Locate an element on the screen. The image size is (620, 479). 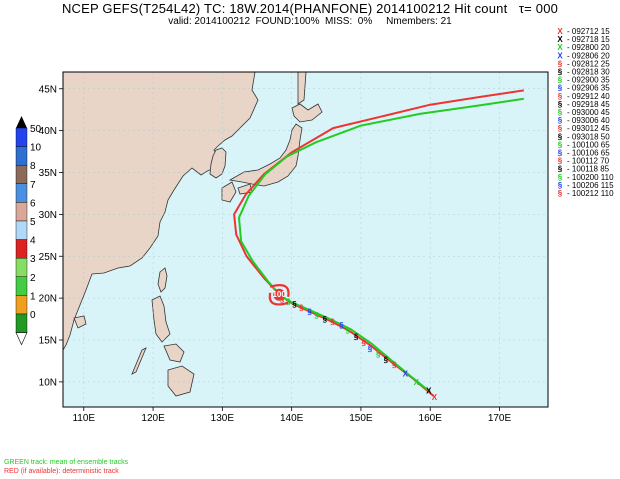
legend-entry-label: - 100206 115 is located at coordinates (590, 185).